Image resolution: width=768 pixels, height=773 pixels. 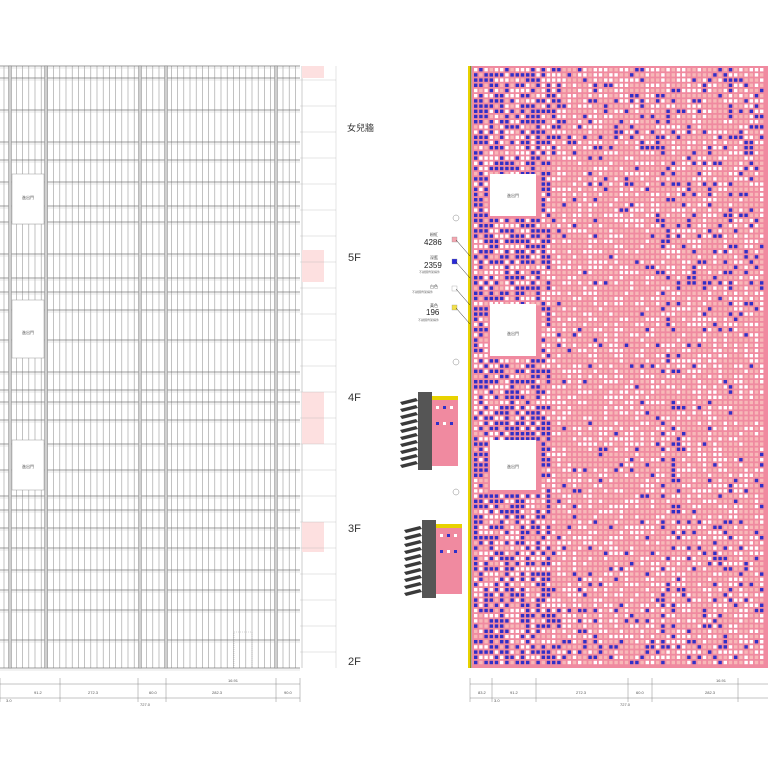 I want to click on pink-note-area, so click(x=313, y=266).